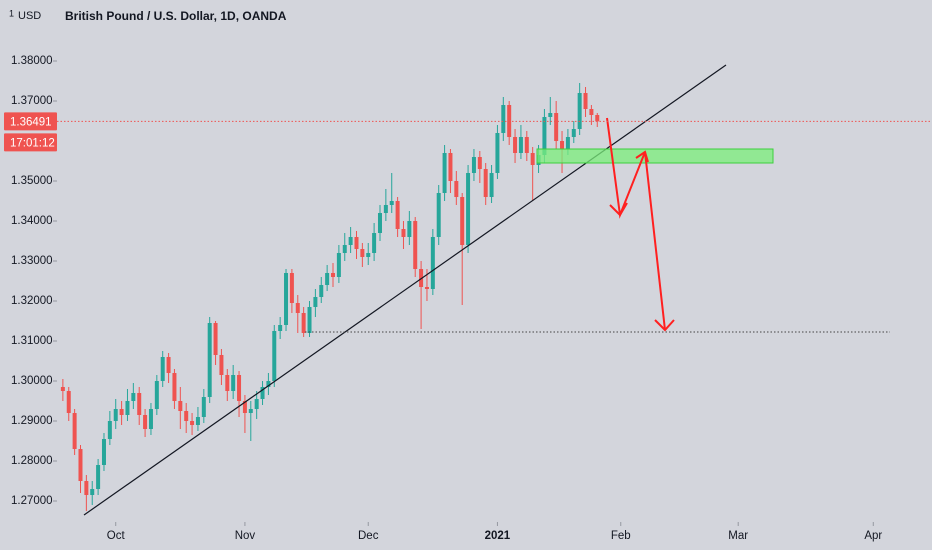 The width and height of the screenshot is (932, 550). I want to click on y-tick-label: 1.29000, so click(32, 421).